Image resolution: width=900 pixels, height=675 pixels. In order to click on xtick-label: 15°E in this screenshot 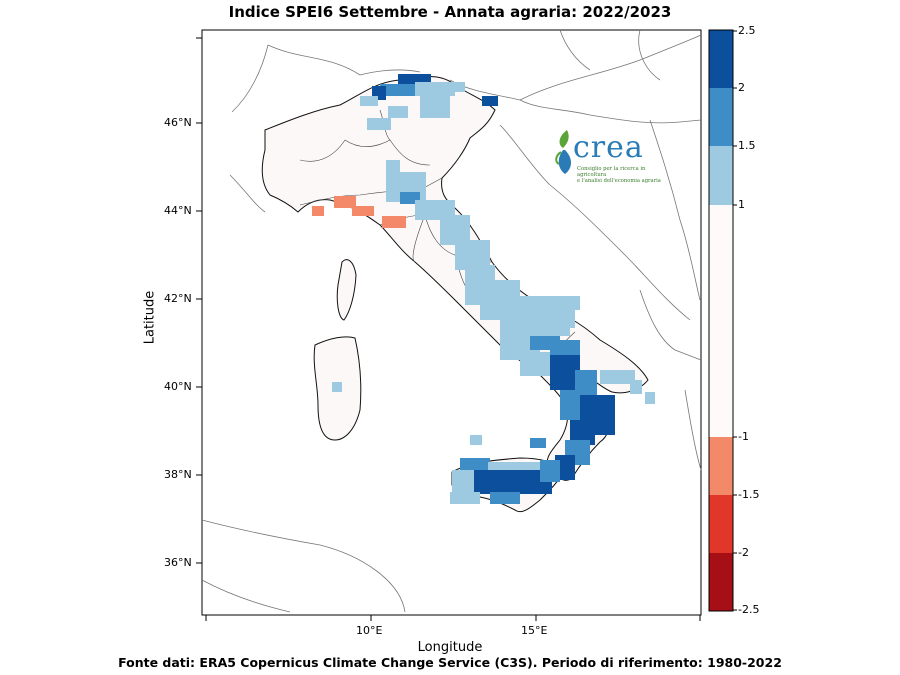, I will do `click(534, 630)`.